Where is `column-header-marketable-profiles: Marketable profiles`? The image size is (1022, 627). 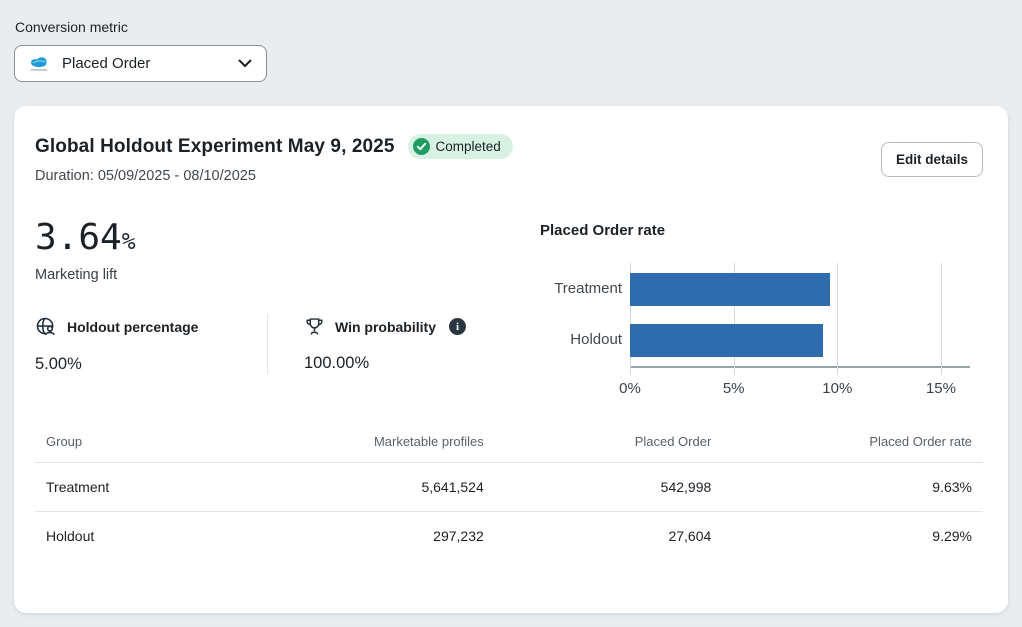 column-header-marketable-profiles: Marketable profiles is located at coordinates (383, 445).